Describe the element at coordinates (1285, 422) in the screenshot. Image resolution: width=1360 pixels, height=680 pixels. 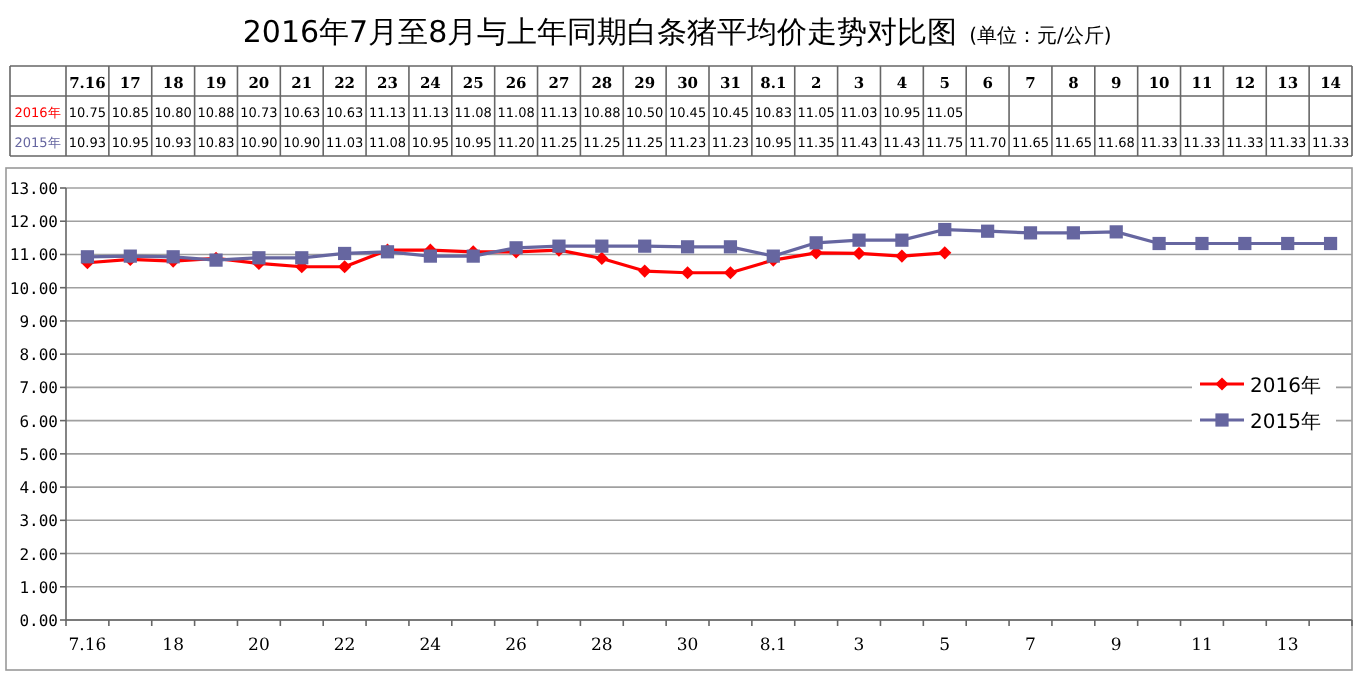
I see `legend-label: 2015年` at that location.